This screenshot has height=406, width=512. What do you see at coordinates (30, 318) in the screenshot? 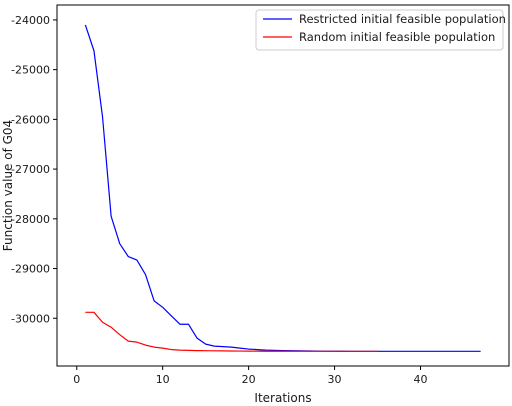
I see `y-tick-label: -30000` at bounding box center [30, 318].